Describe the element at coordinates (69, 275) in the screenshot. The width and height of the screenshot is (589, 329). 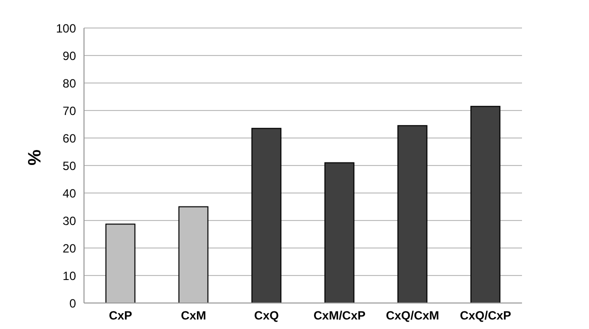
I see `y-tick-label: 10` at that location.